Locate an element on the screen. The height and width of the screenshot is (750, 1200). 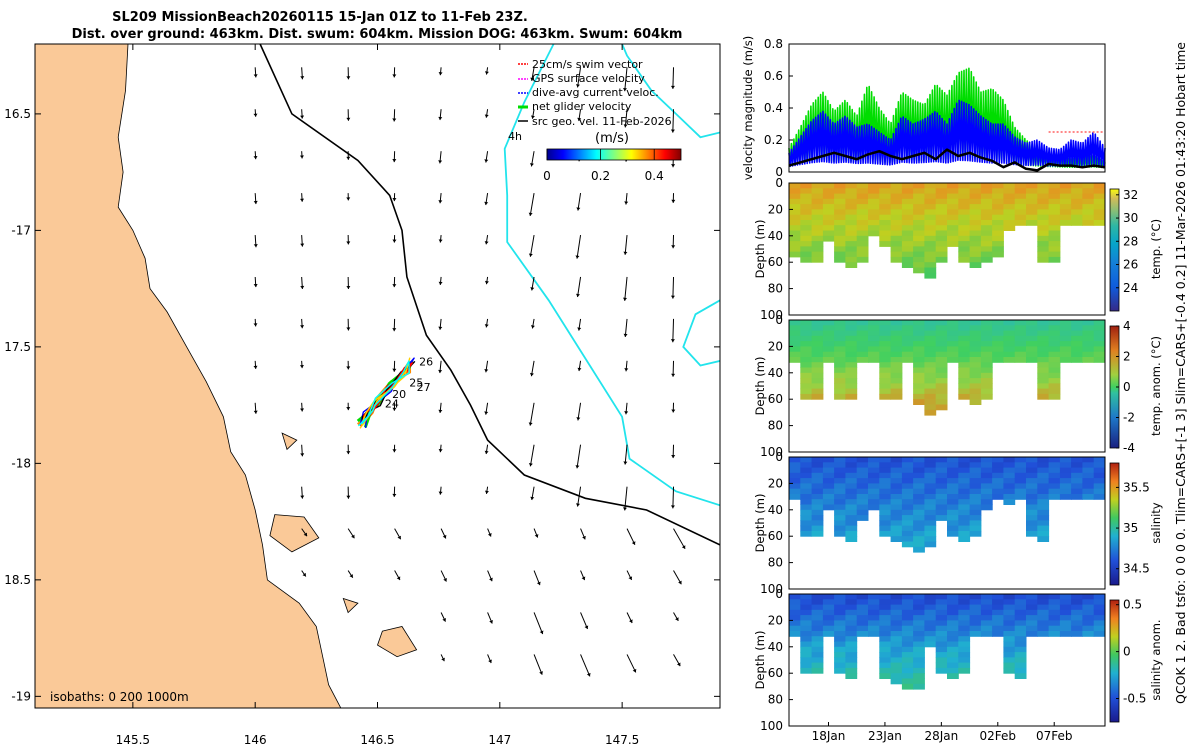
section-cells is located at coordinates (947, 505).